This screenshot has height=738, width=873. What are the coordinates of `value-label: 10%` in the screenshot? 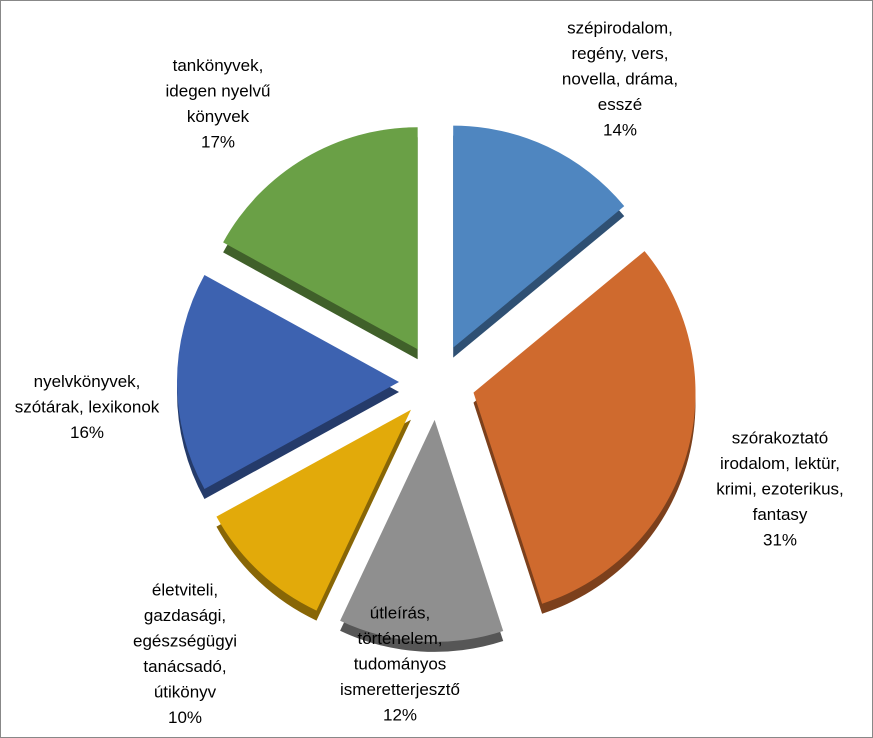 It's located at (185, 717).